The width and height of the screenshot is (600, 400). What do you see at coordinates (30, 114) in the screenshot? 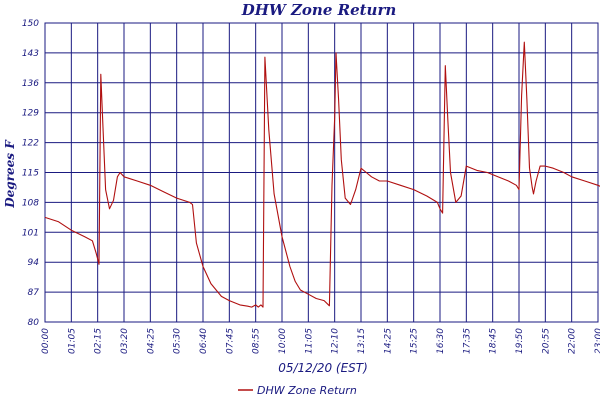
I see `y-tick-label: 129` at bounding box center [30, 114].